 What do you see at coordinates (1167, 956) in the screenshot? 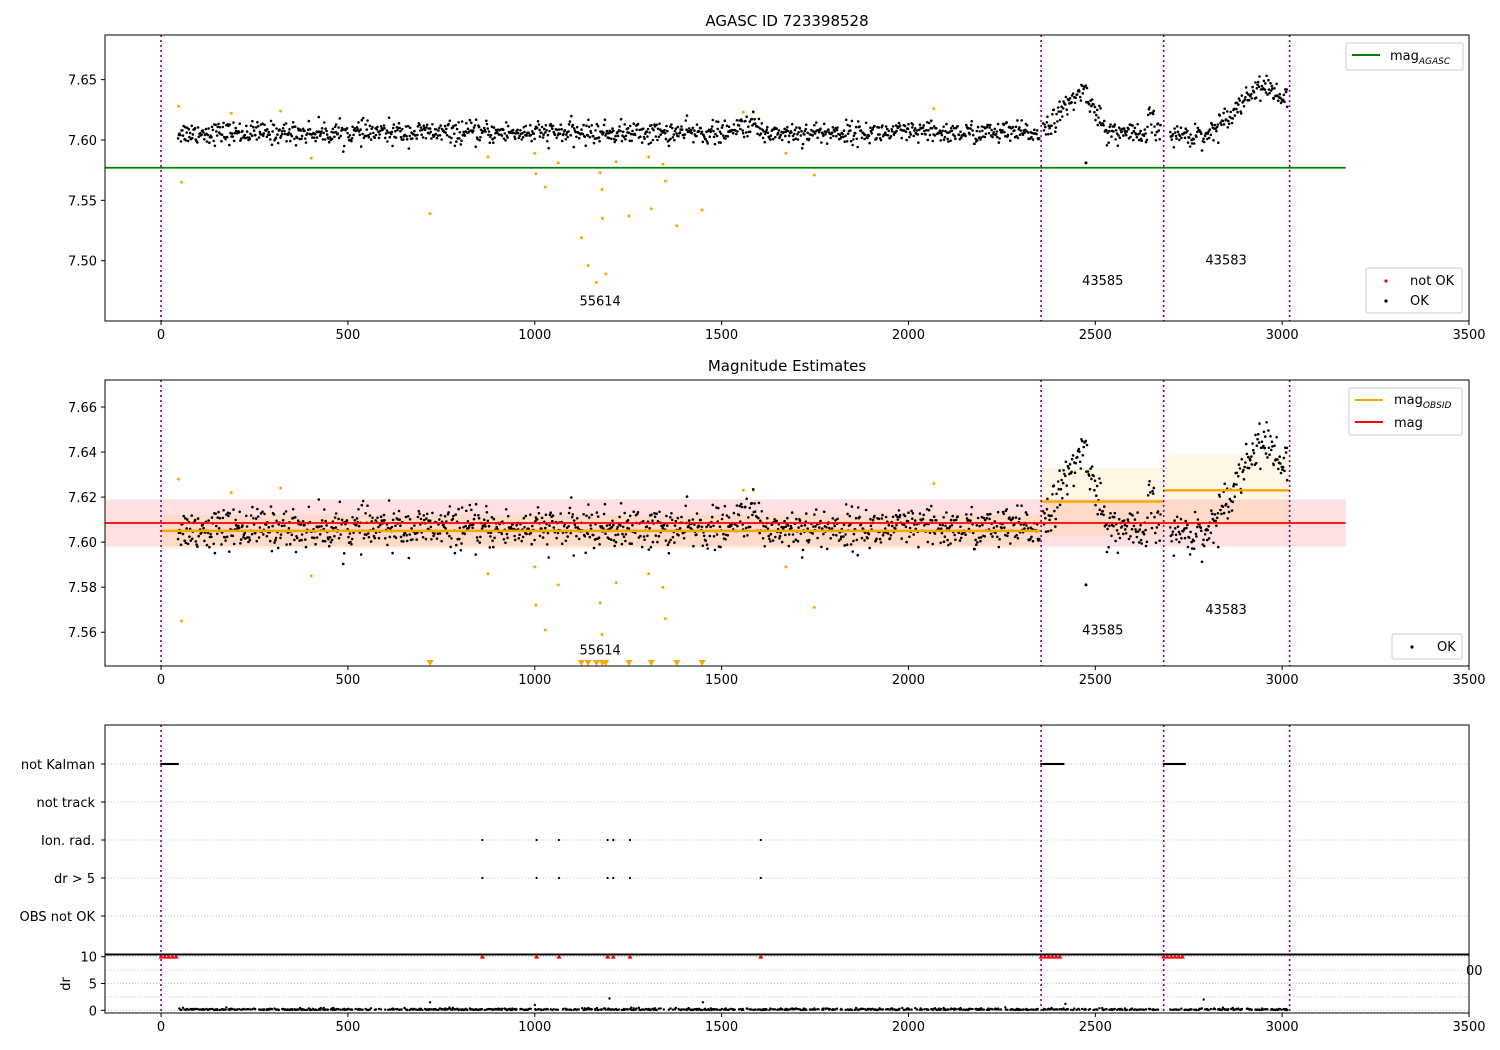
I see `dr-clipped-marker` at bounding box center [1167, 956].